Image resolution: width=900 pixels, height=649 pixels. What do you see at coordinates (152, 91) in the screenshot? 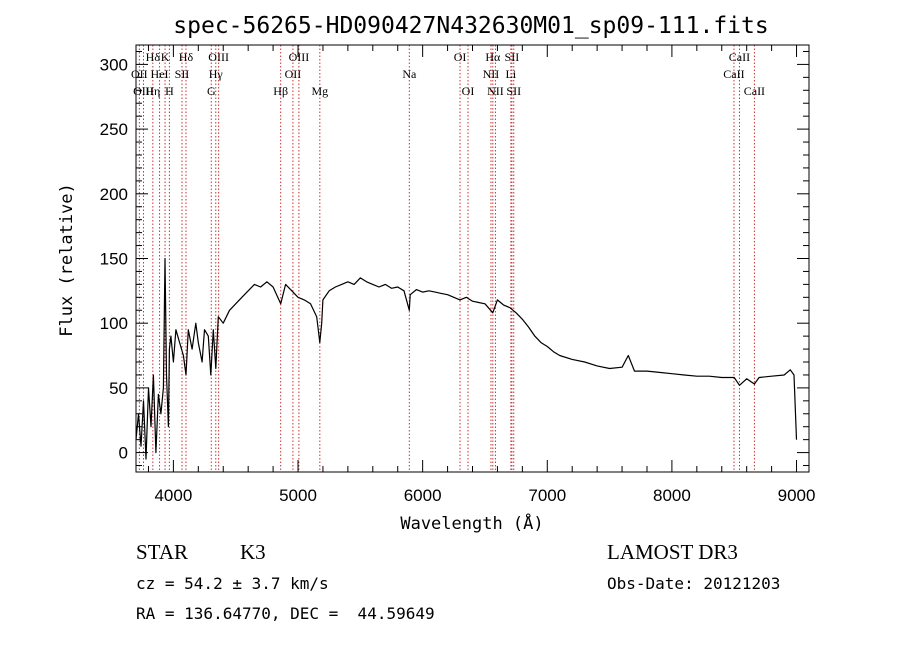
I see `line-label: Hη` at bounding box center [152, 91].